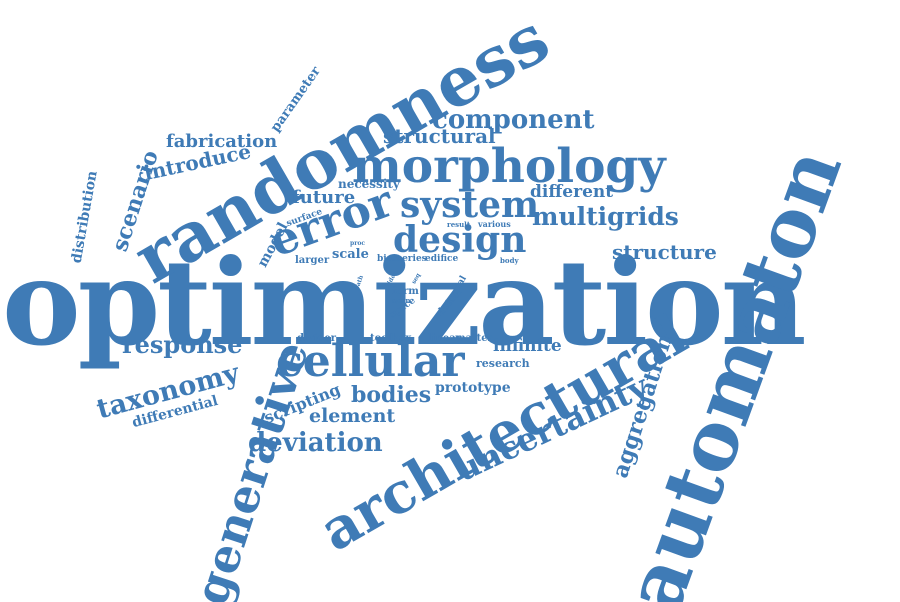 Image resolution: width=900 pixels, height=602 pixels. What do you see at coordinates (352, 416) in the screenshot?
I see `word-element: element` at bounding box center [352, 416].